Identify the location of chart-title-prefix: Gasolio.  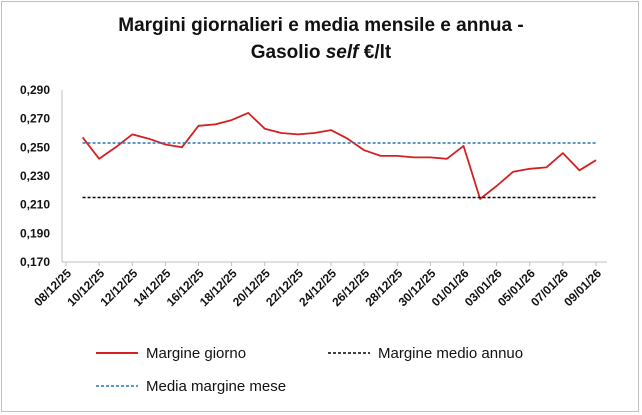
(288, 52).